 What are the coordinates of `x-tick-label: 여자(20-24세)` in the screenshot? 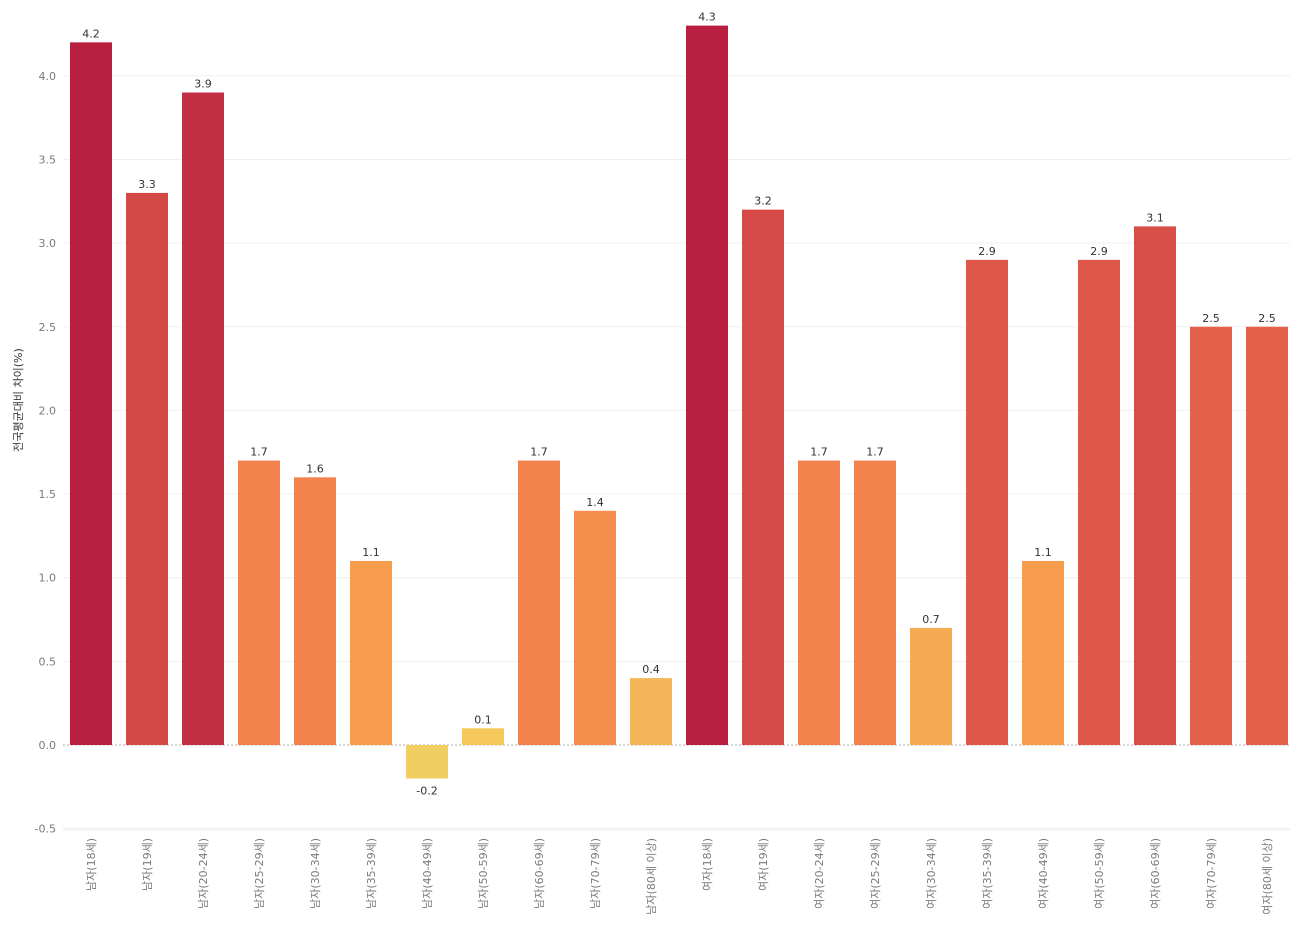 It's located at (819, 873).